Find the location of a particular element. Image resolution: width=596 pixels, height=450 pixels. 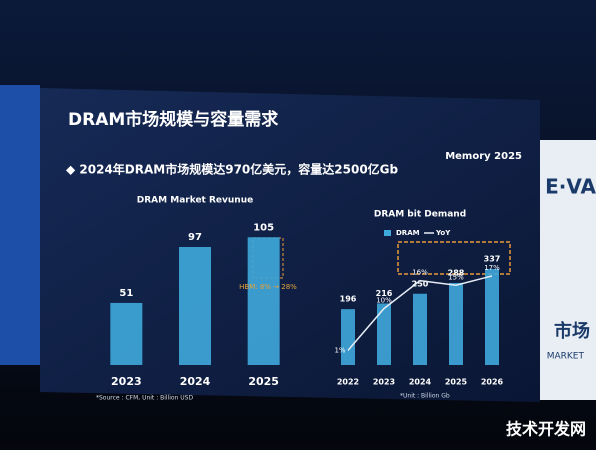

watermark: 技术开发网 is located at coordinates (546, 429).